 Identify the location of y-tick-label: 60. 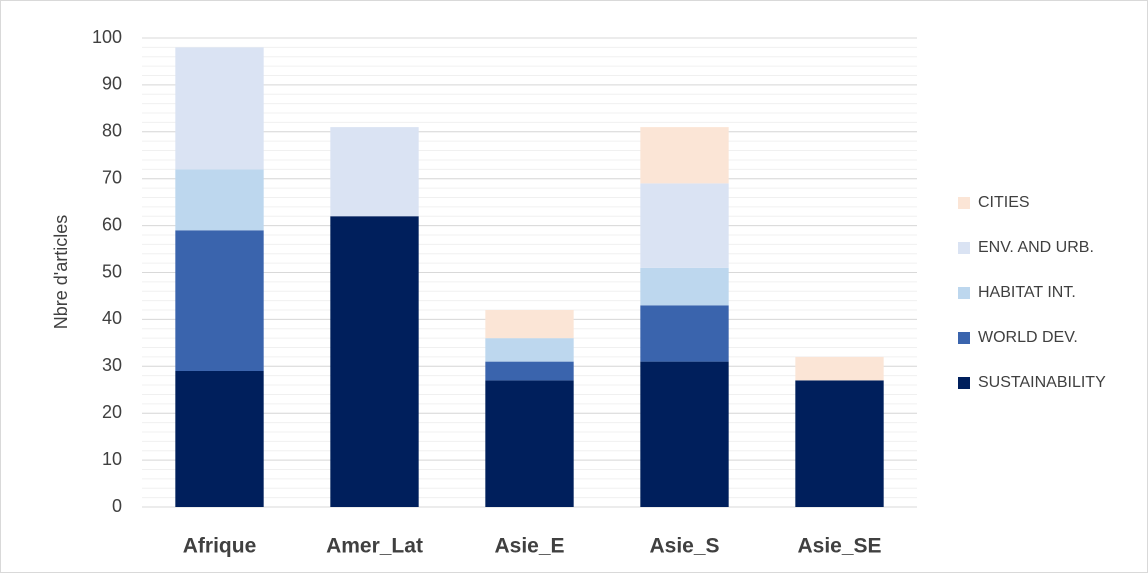
(112, 224).